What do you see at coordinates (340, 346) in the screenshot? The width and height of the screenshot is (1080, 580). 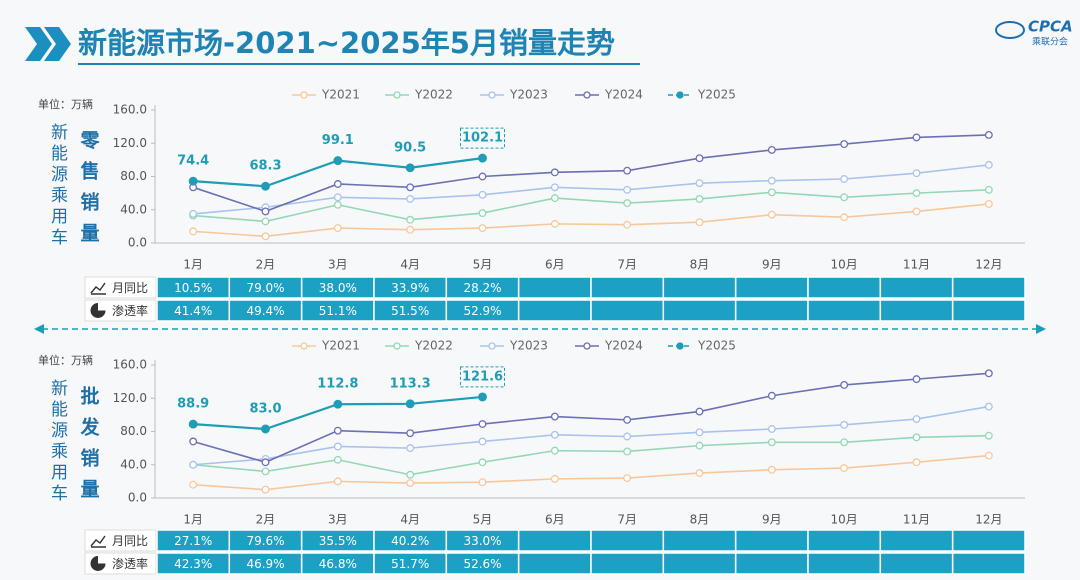 I see `legend-label: Y2021` at bounding box center [340, 346].